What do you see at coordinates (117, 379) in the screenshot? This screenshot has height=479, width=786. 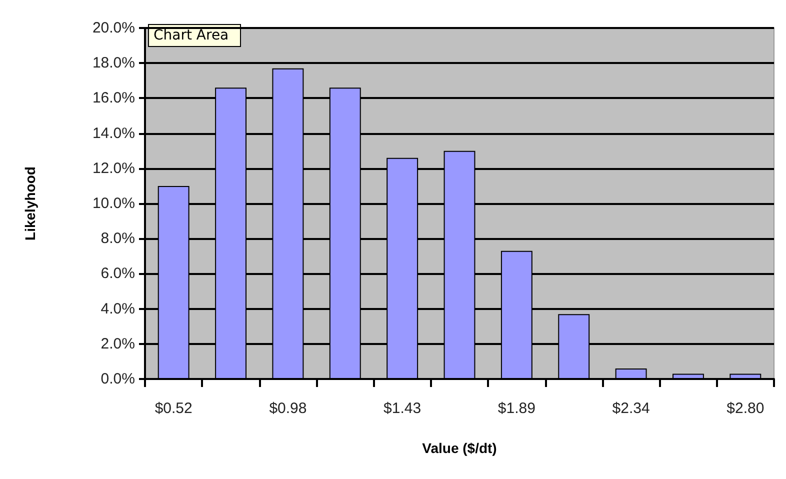 I see `y-tick-label: 0.0%` at bounding box center [117, 379].